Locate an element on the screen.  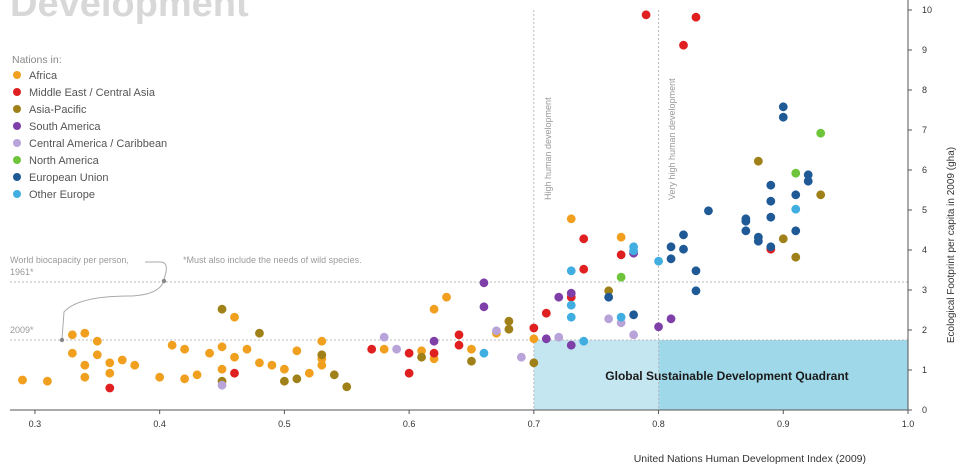
legend-item: North America is located at coordinates (56, 161).